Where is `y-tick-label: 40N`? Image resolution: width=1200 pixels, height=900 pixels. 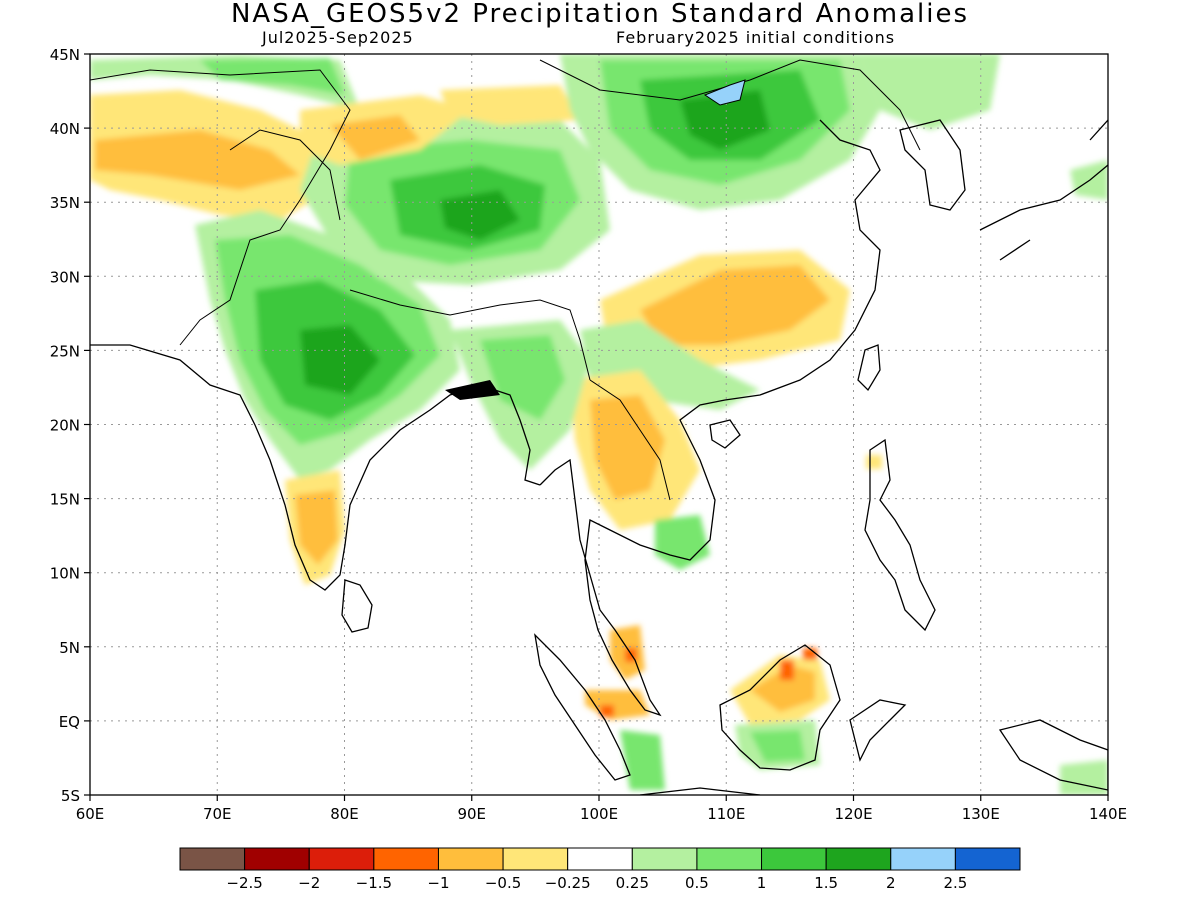
y-tick-label: 40N is located at coordinates (65, 129).